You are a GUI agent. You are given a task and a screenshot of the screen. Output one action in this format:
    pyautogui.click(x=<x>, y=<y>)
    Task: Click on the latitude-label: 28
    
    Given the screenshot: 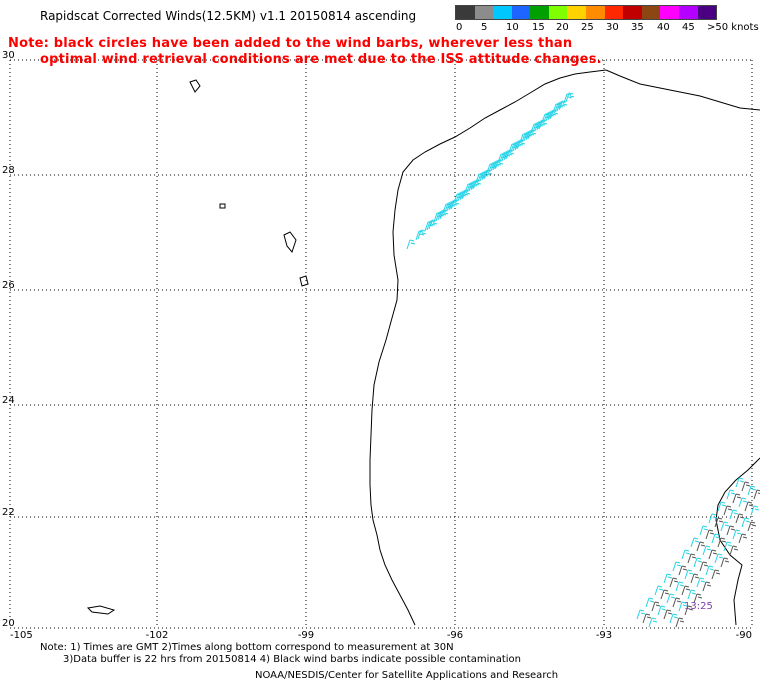 What is the action you would take?
    pyautogui.click(x=8, y=170)
    